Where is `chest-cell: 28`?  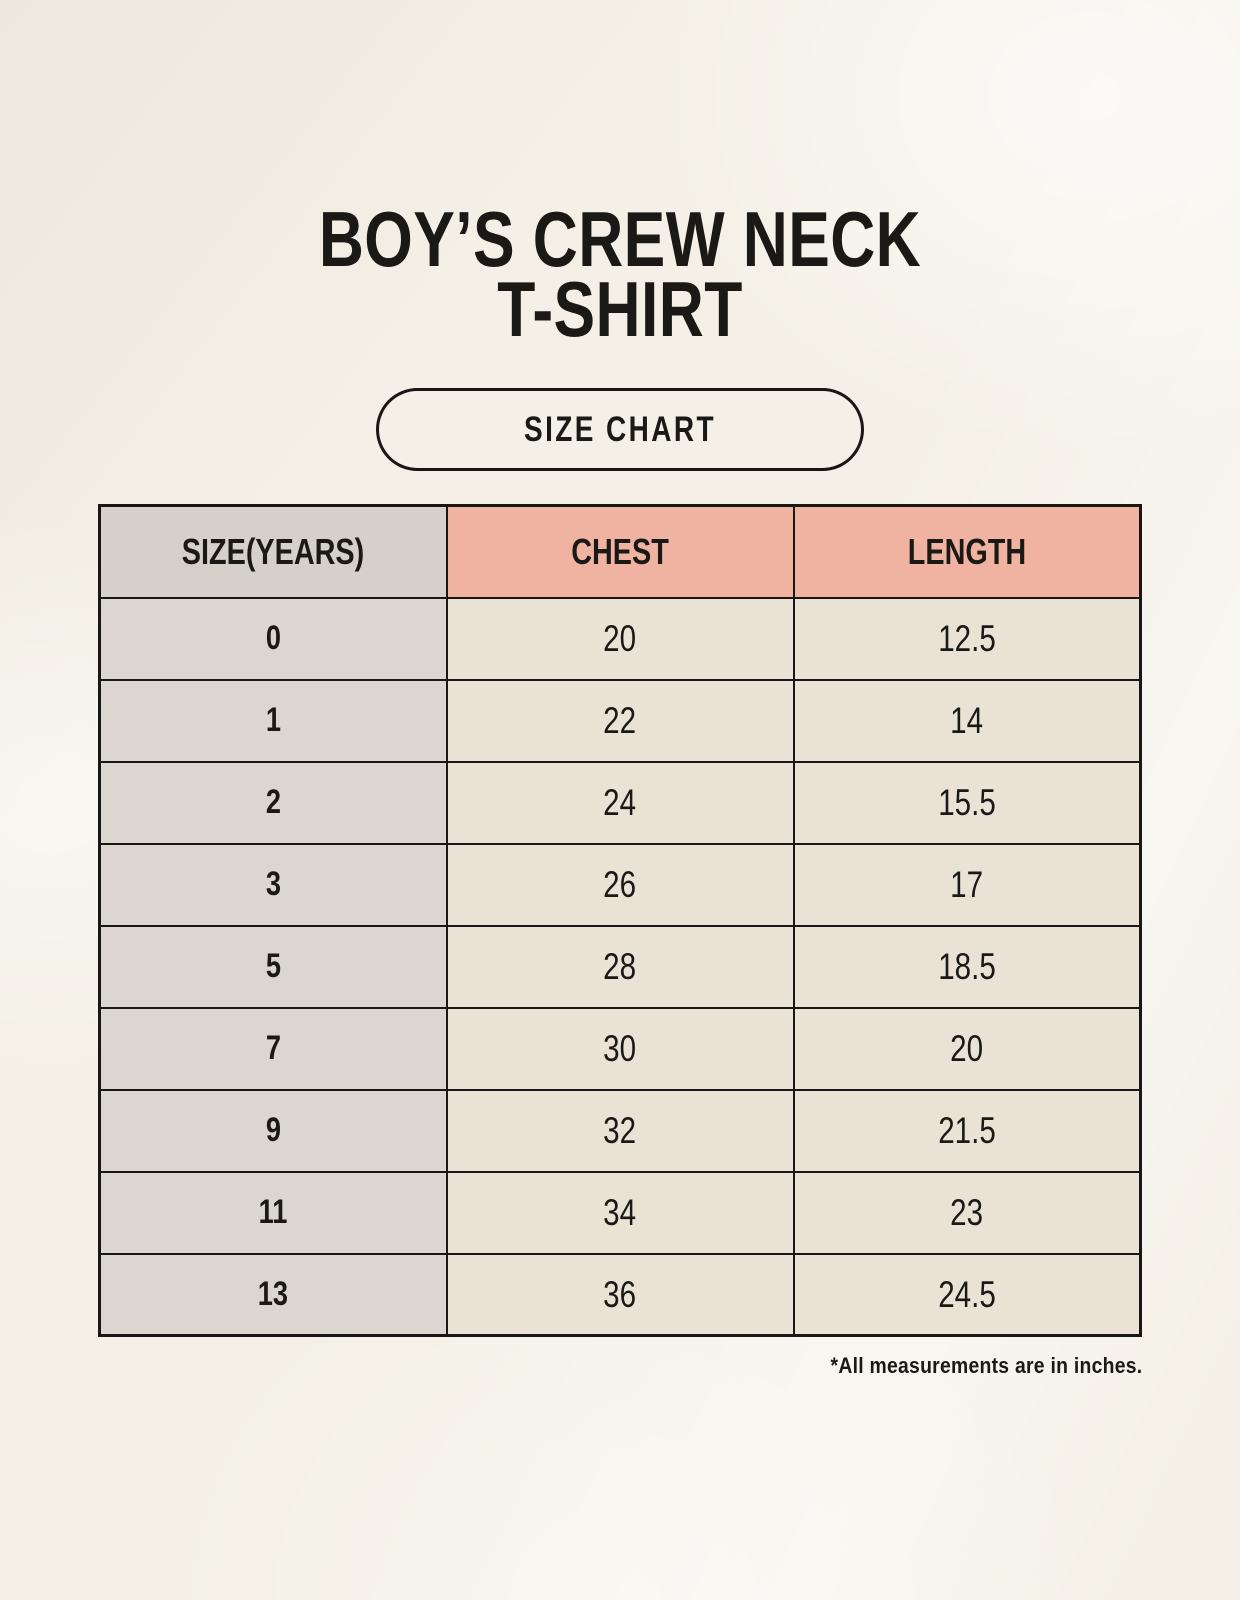
chest-cell: 28 is located at coordinates (620, 966).